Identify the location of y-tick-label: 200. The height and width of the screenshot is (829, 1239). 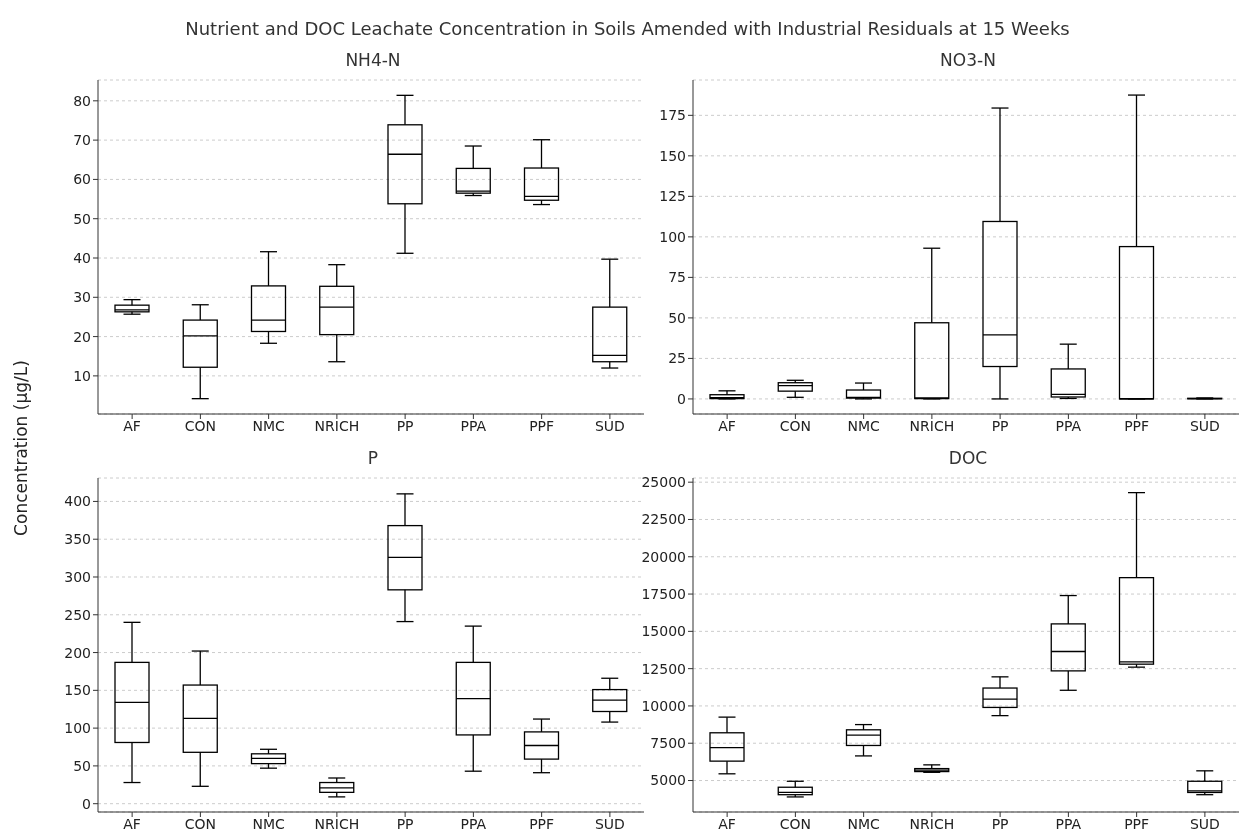
(77, 652).